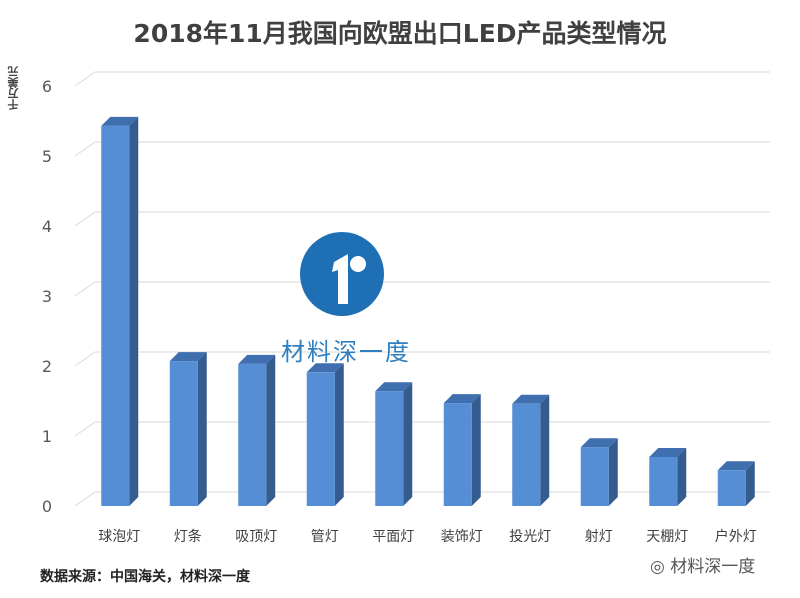  I want to click on source-note: 数据来源：中国海关，材料深一度, so click(145, 577).